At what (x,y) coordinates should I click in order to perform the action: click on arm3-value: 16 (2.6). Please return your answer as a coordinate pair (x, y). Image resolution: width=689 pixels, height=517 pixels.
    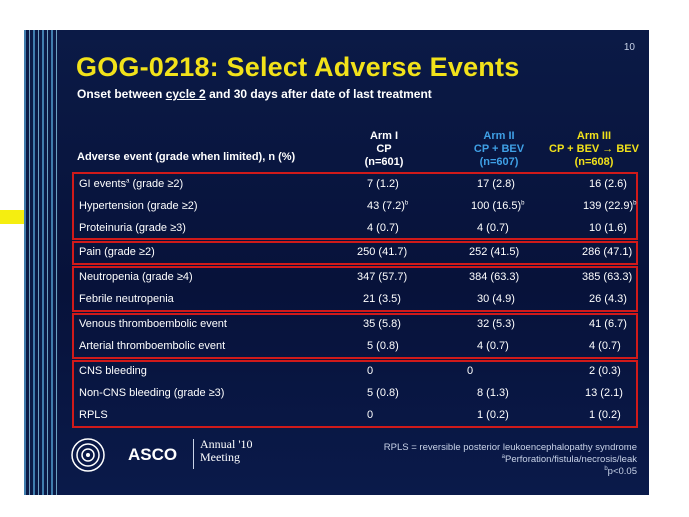
    Looking at the image, I should click on (608, 184).